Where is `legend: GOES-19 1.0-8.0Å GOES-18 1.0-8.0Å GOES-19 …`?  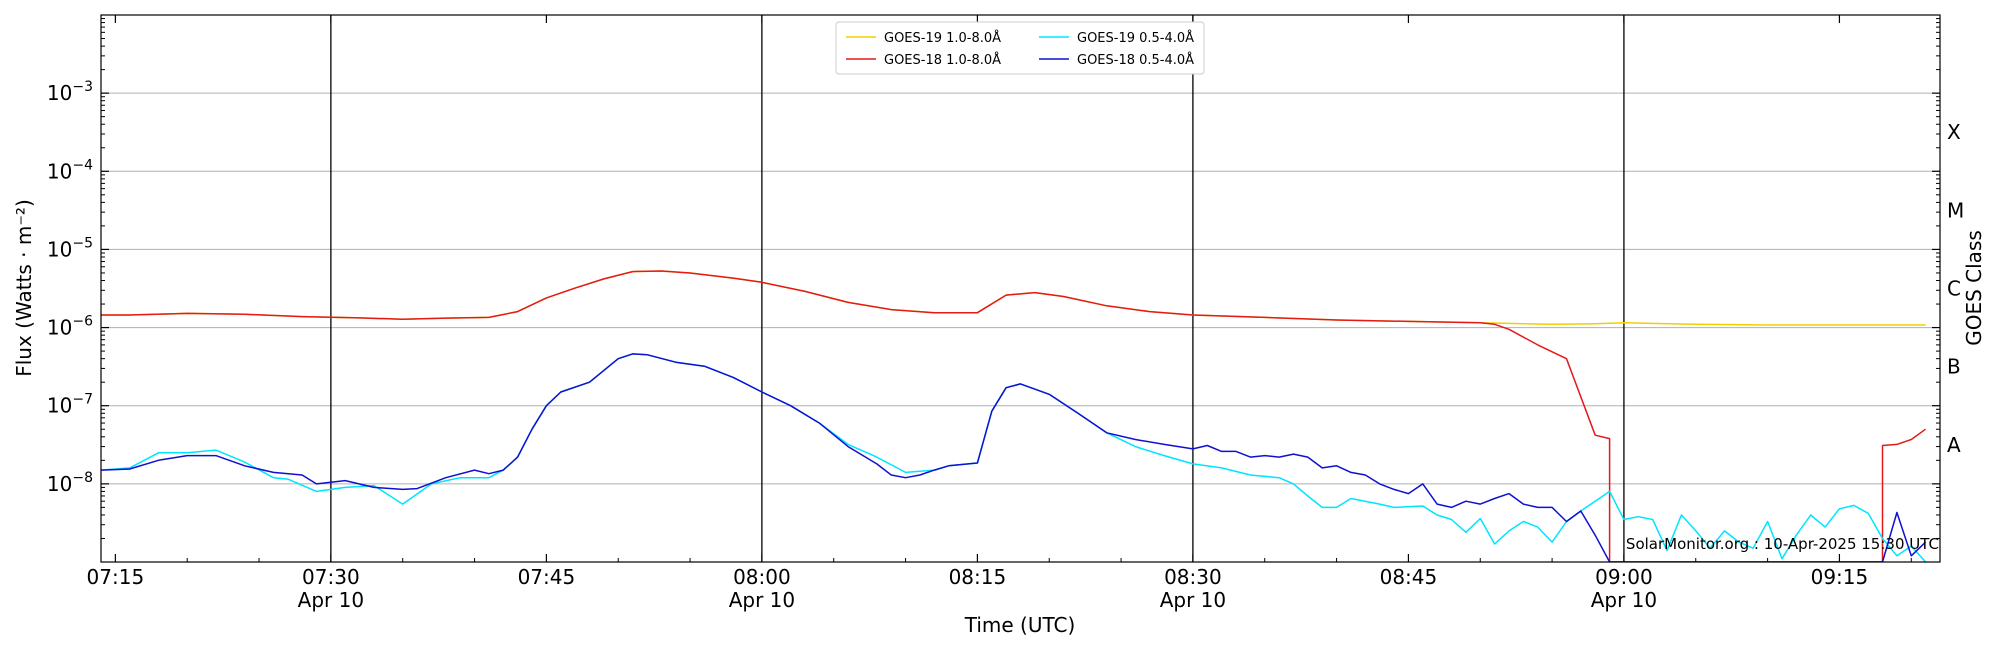 legend: GOES-19 1.0-8.0Å GOES-18 1.0-8.0Å GOES-19 … is located at coordinates (1020, 48).